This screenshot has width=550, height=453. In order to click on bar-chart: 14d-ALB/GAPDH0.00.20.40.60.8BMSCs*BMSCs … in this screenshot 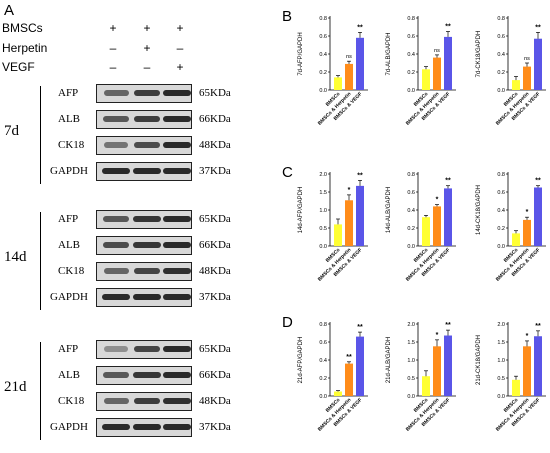, I will do `click(421, 227)`.